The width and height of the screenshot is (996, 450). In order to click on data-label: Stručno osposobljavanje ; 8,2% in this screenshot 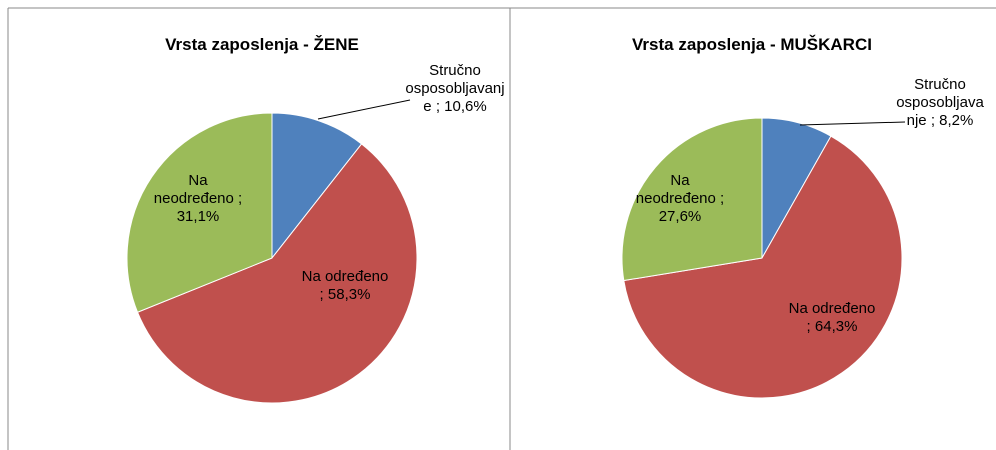, I will do `click(940, 103)`.